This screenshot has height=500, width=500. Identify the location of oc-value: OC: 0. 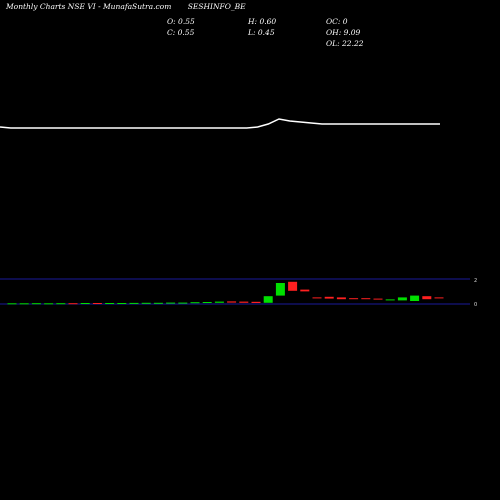
(337, 21).